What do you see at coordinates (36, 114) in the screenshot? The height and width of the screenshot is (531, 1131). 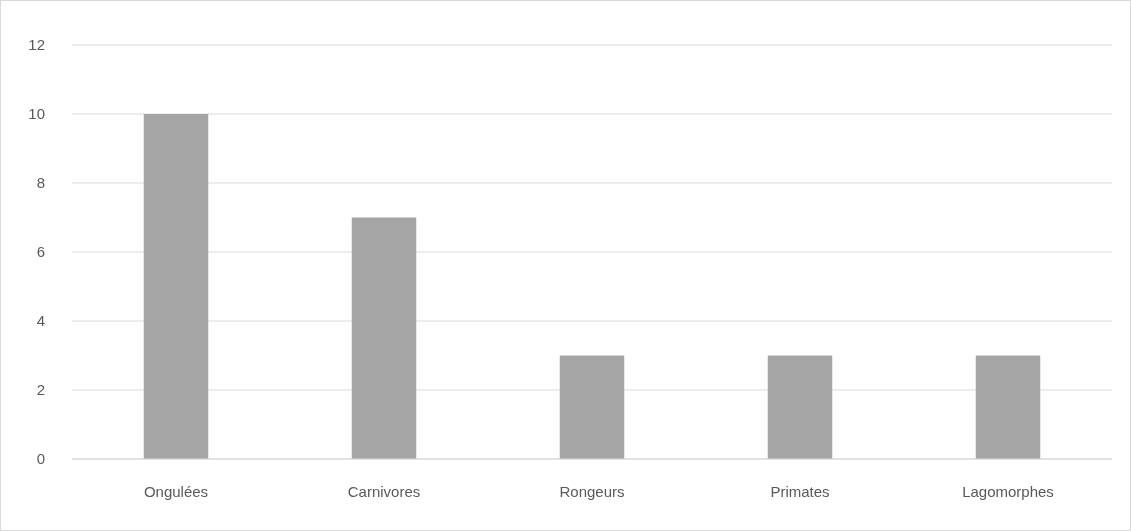 I see `y-tick-label: 10` at bounding box center [36, 114].